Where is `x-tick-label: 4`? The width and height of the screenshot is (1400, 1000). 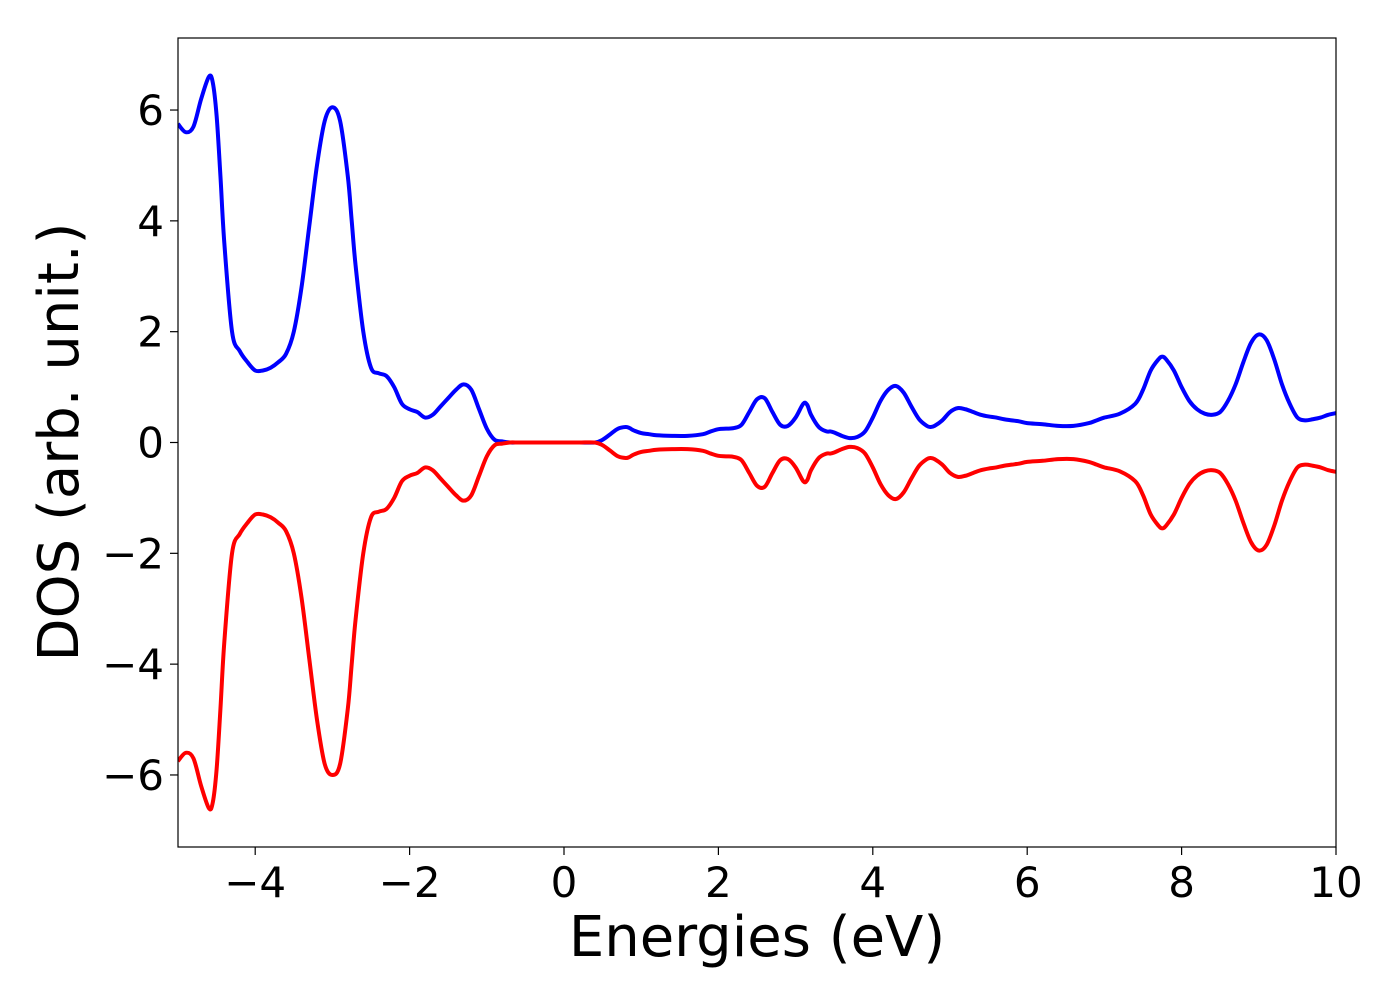
x-tick-label: 4 is located at coordinates (872, 882).